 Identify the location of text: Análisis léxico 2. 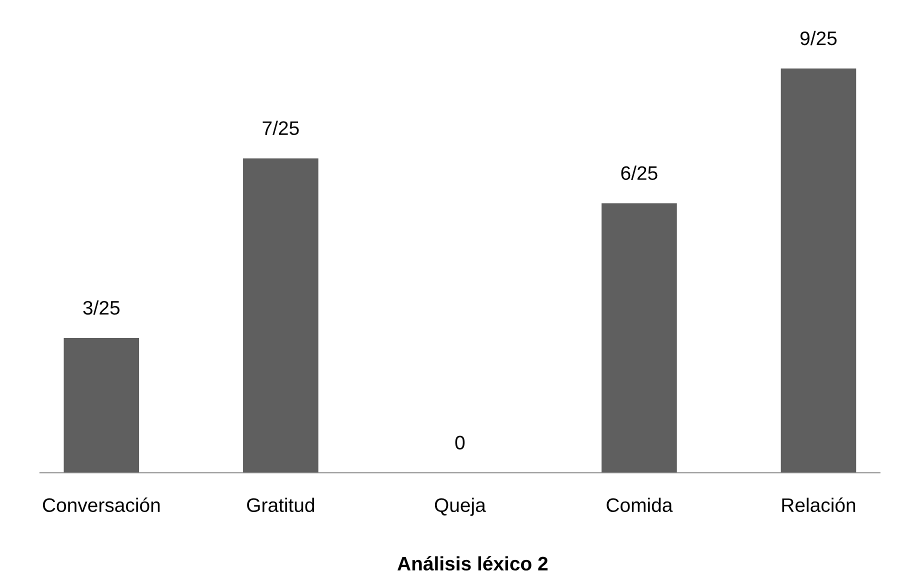
(473, 563).